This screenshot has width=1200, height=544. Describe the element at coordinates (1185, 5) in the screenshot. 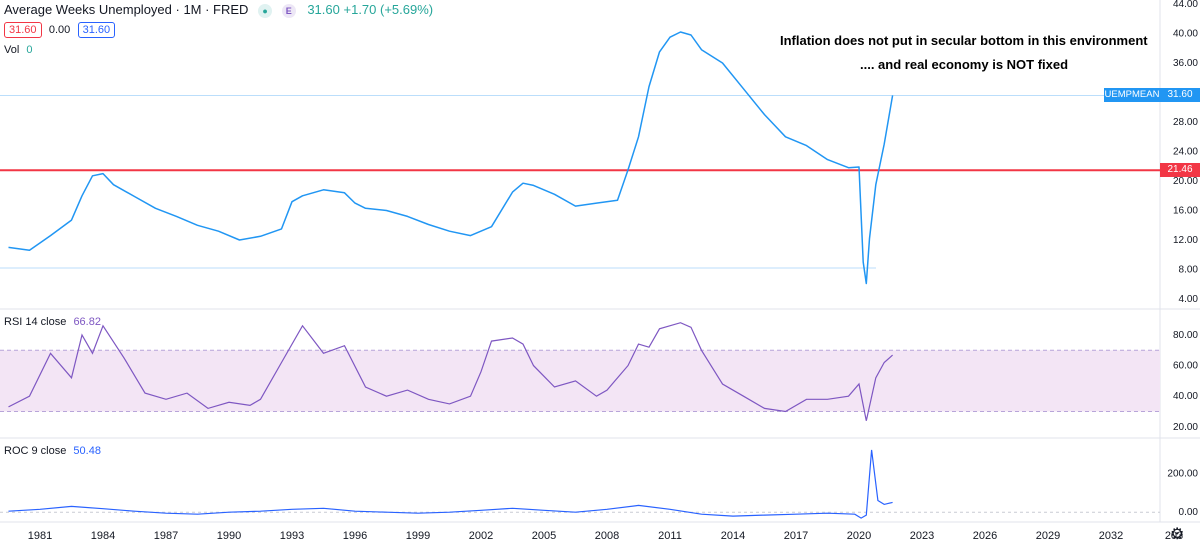

I see `y-tick-label: 44.00` at that location.